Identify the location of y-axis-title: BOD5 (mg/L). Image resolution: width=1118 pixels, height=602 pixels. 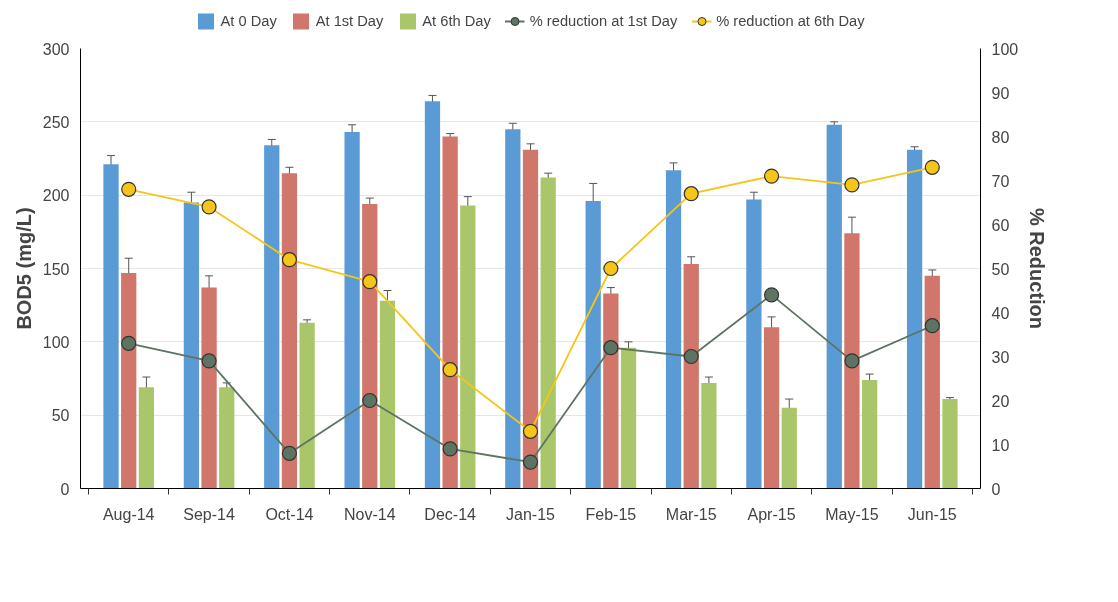
(23, 268).